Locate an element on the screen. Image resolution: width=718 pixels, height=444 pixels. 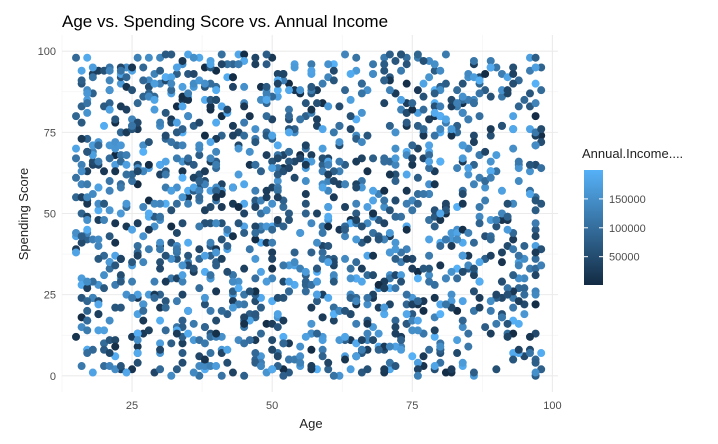
y-axis-title: Spending Score is located at coordinates (23, 214).